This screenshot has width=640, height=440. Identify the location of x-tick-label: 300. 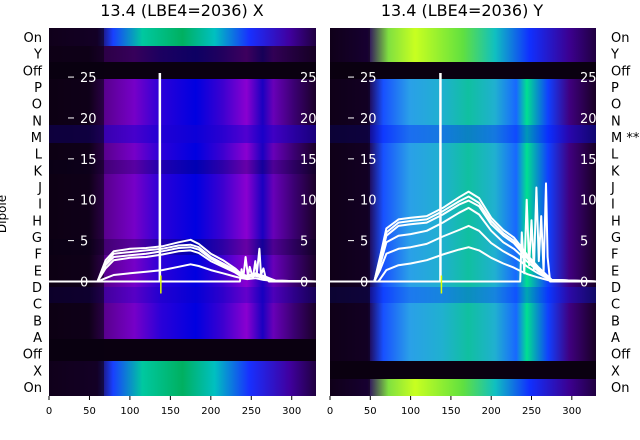
(291, 411).